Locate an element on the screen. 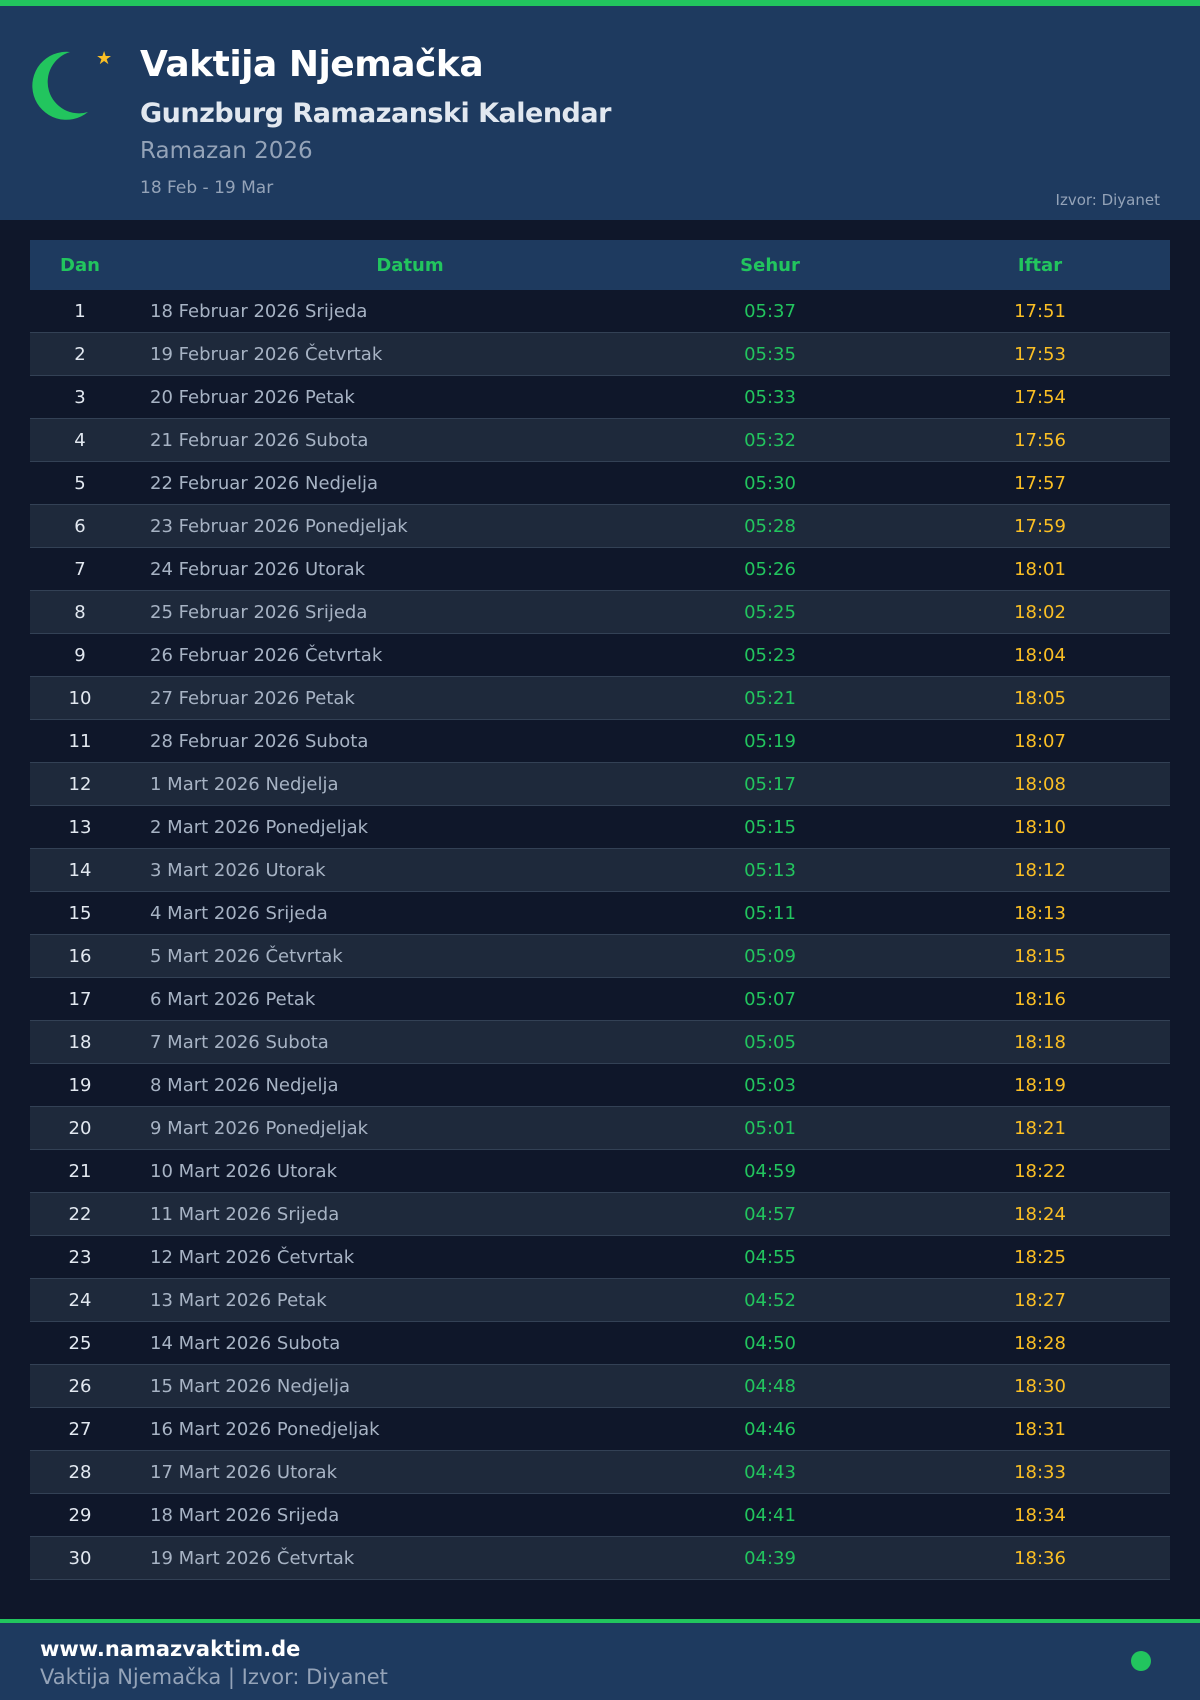  sehur-time: 04:55 is located at coordinates (770, 1257).